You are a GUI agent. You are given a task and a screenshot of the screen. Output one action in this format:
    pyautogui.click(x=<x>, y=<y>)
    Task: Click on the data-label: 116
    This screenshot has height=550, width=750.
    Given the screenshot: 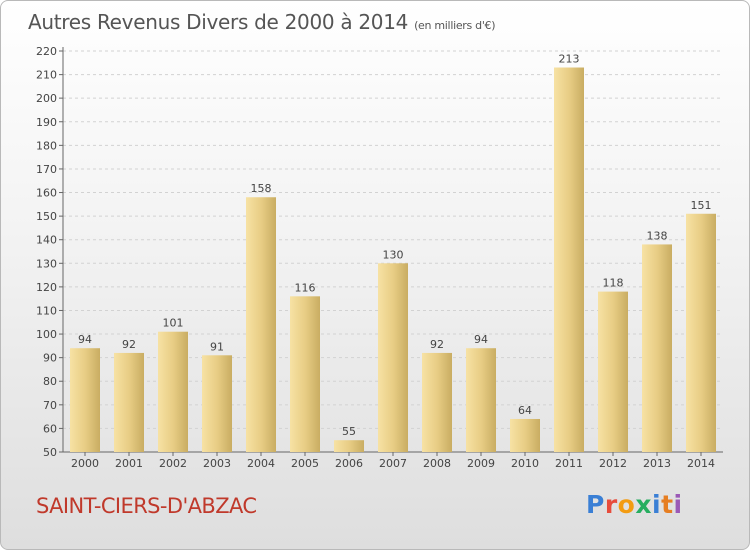 What is the action you would take?
    pyautogui.click(x=305, y=287)
    